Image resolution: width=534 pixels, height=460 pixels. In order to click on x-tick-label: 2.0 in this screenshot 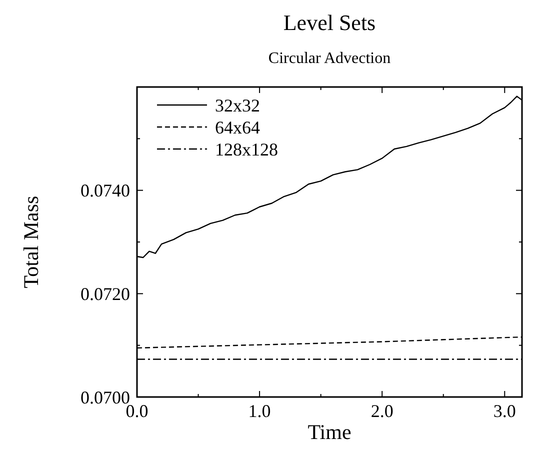, I will do `click(382, 411)`.